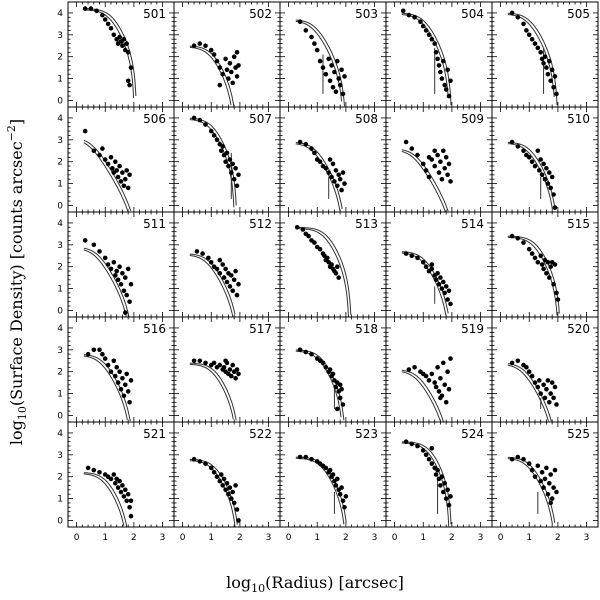  I want to click on panel-503: 503, so click(333, 54).